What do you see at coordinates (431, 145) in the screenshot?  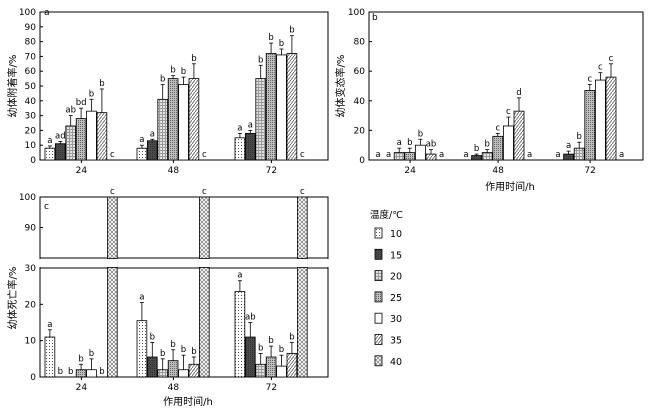 I see `significance-label: ab` at bounding box center [431, 145].